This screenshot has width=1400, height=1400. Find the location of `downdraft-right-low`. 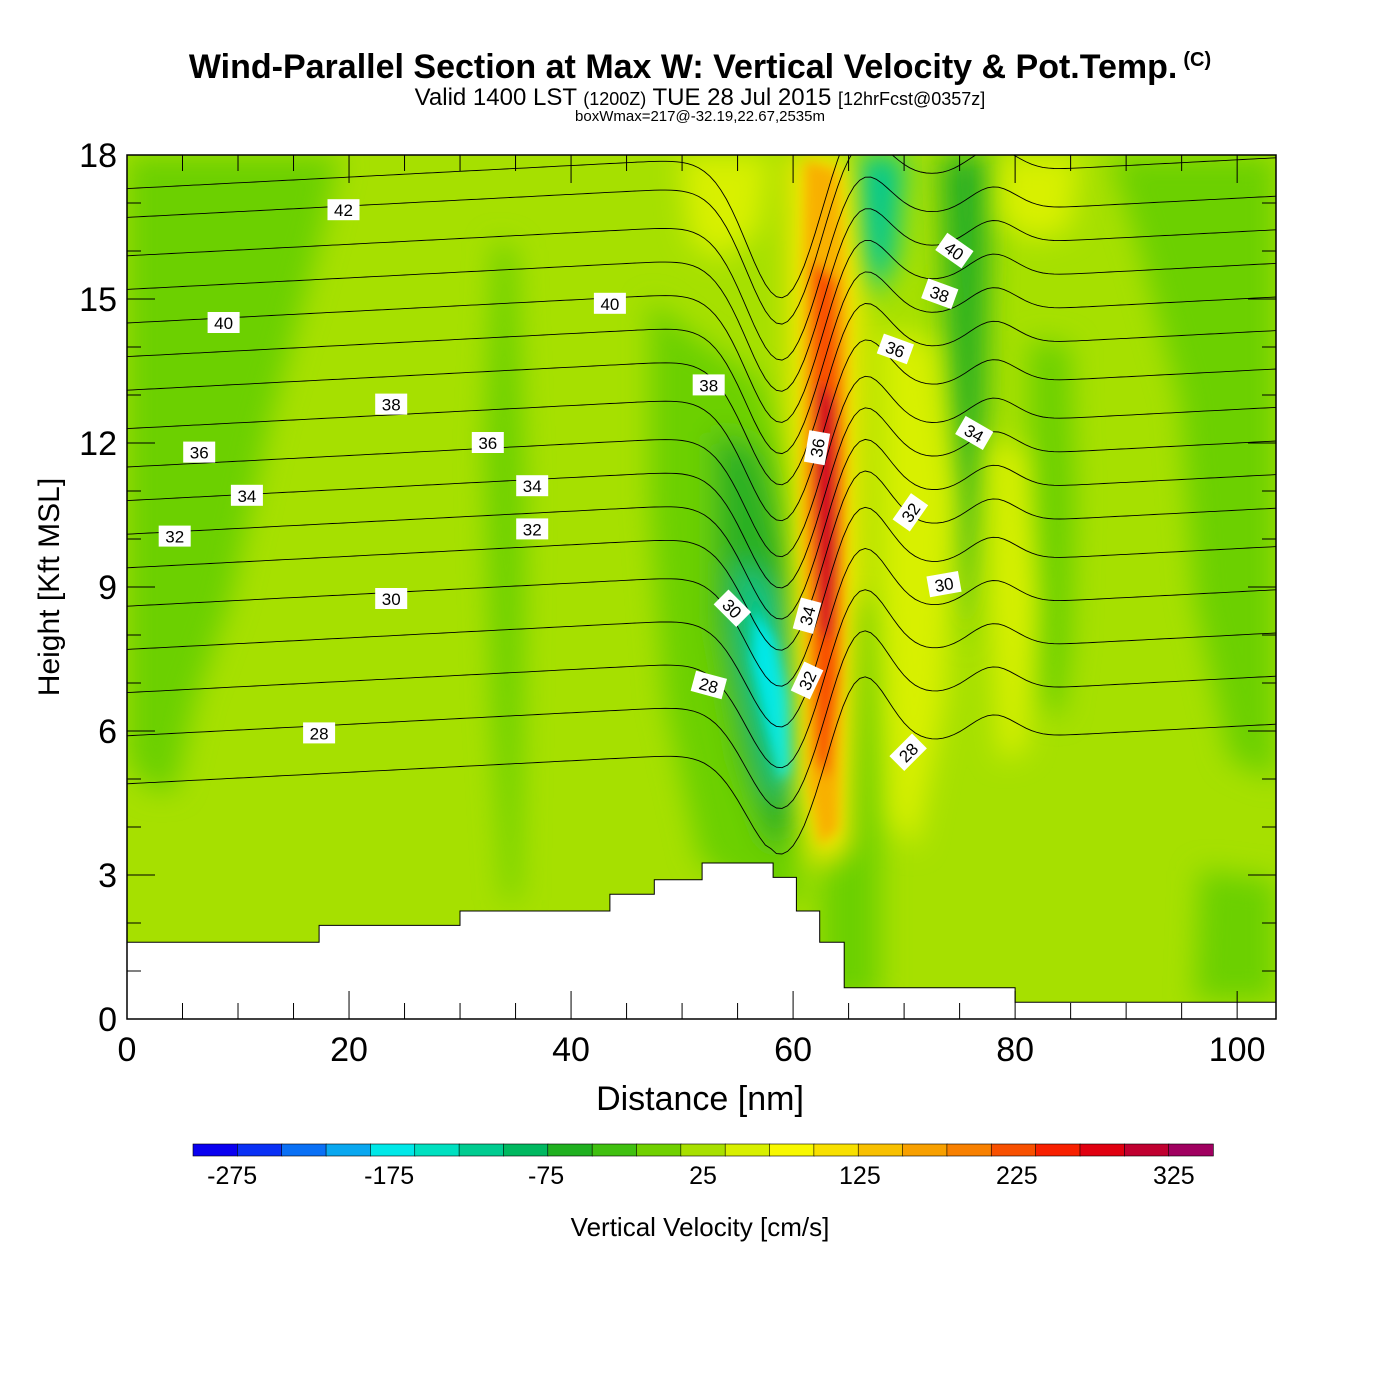

downdraft-right-low is located at coordinates (1235, 935).